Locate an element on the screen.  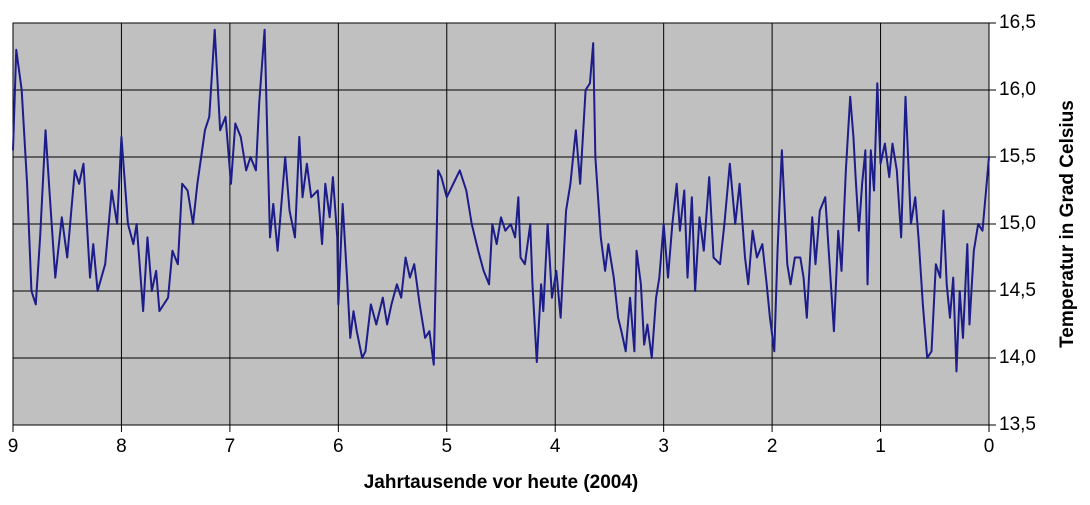
y-tick-label: 14,5 is located at coordinates (1017, 290).